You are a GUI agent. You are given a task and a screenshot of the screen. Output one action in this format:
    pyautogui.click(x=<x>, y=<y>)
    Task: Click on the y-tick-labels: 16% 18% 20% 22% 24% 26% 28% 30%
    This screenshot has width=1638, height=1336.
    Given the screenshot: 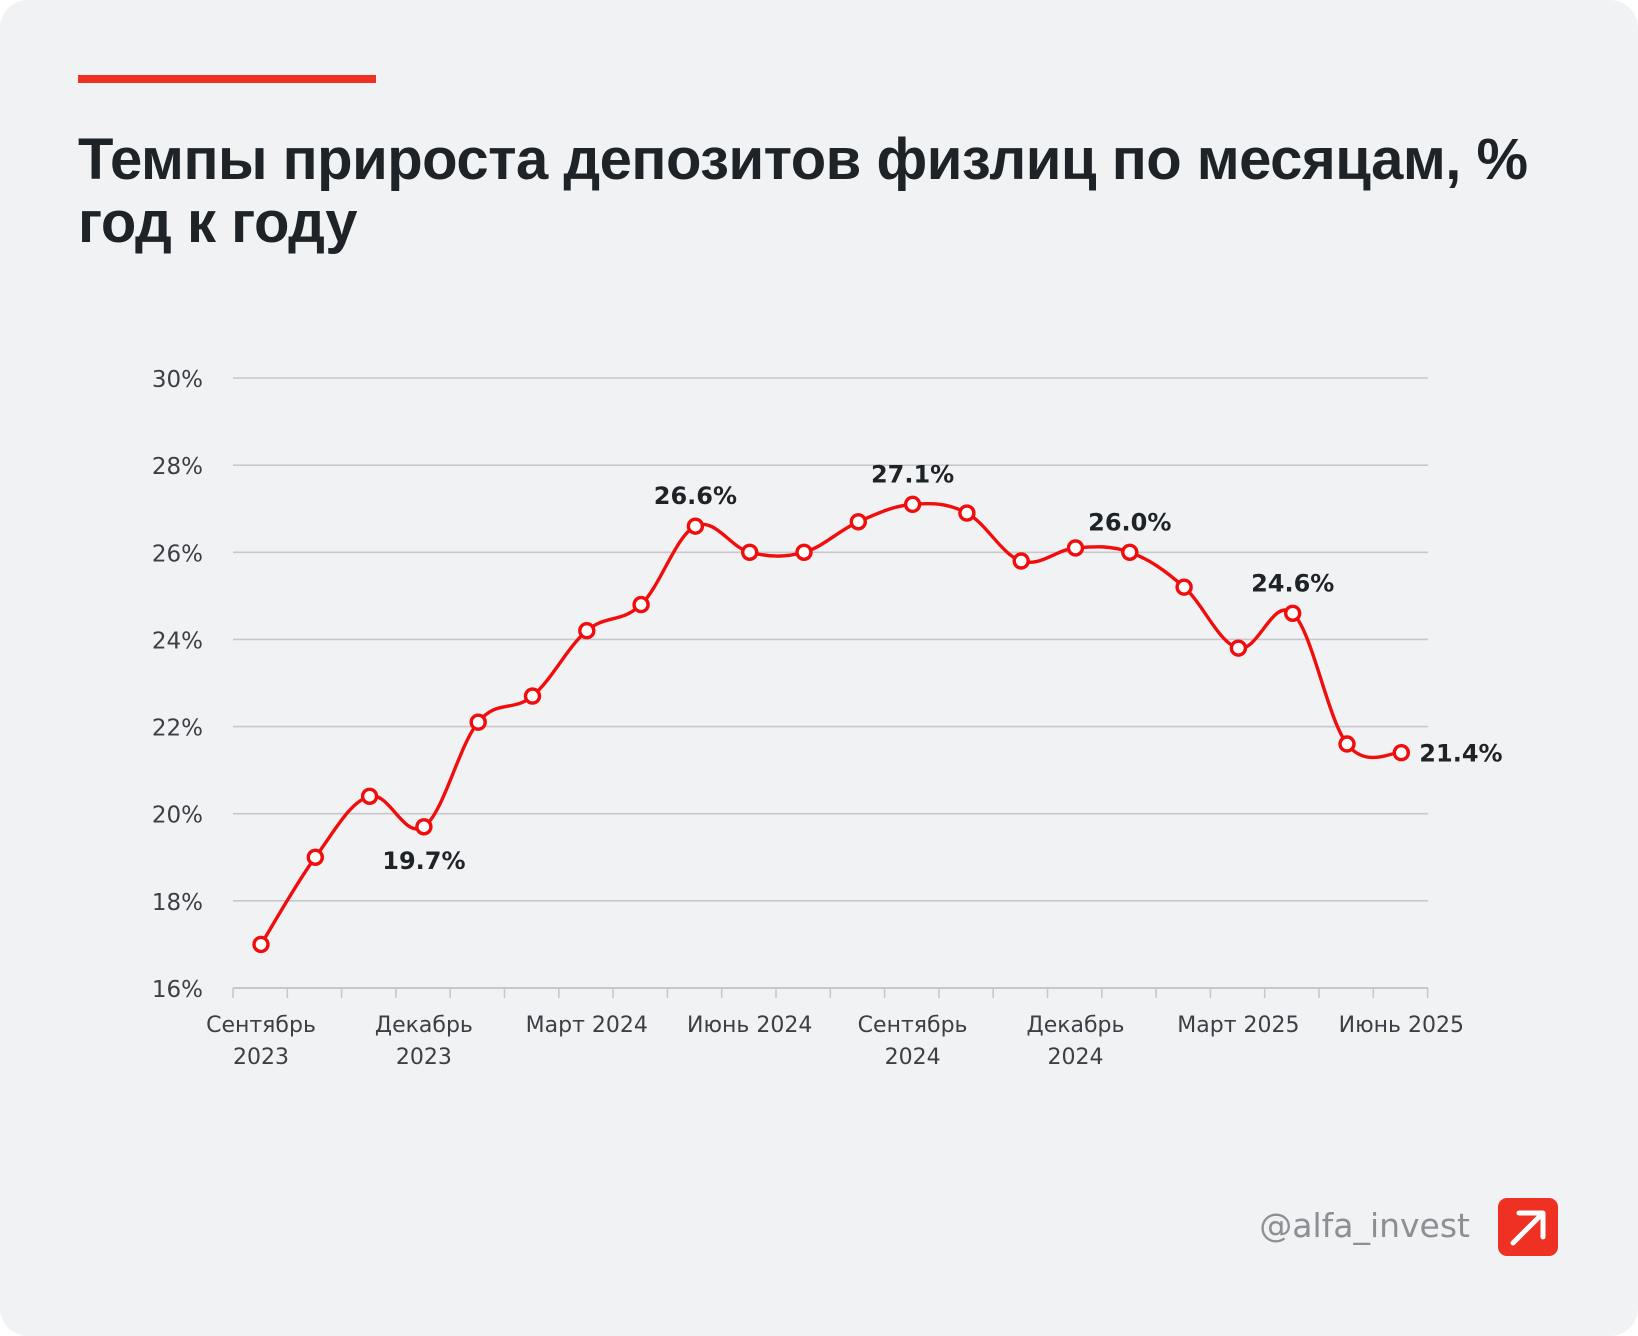 What is the action you would take?
    pyautogui.click(x=177, y=685)
    